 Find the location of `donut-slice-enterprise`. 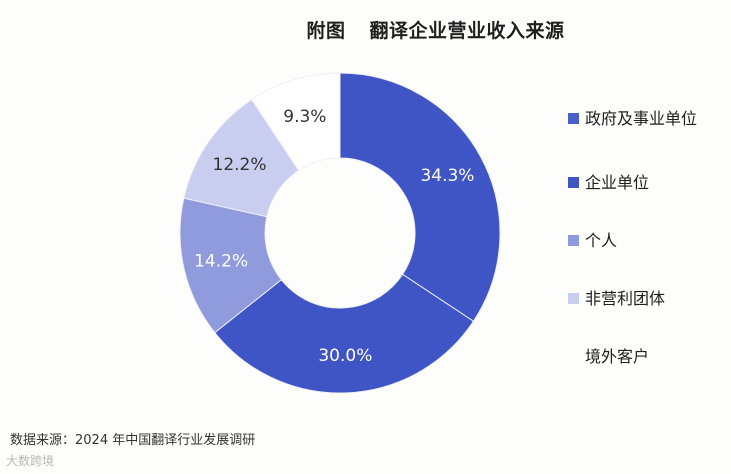

donut-slice-enterprise is located at coordinates (344, 333).